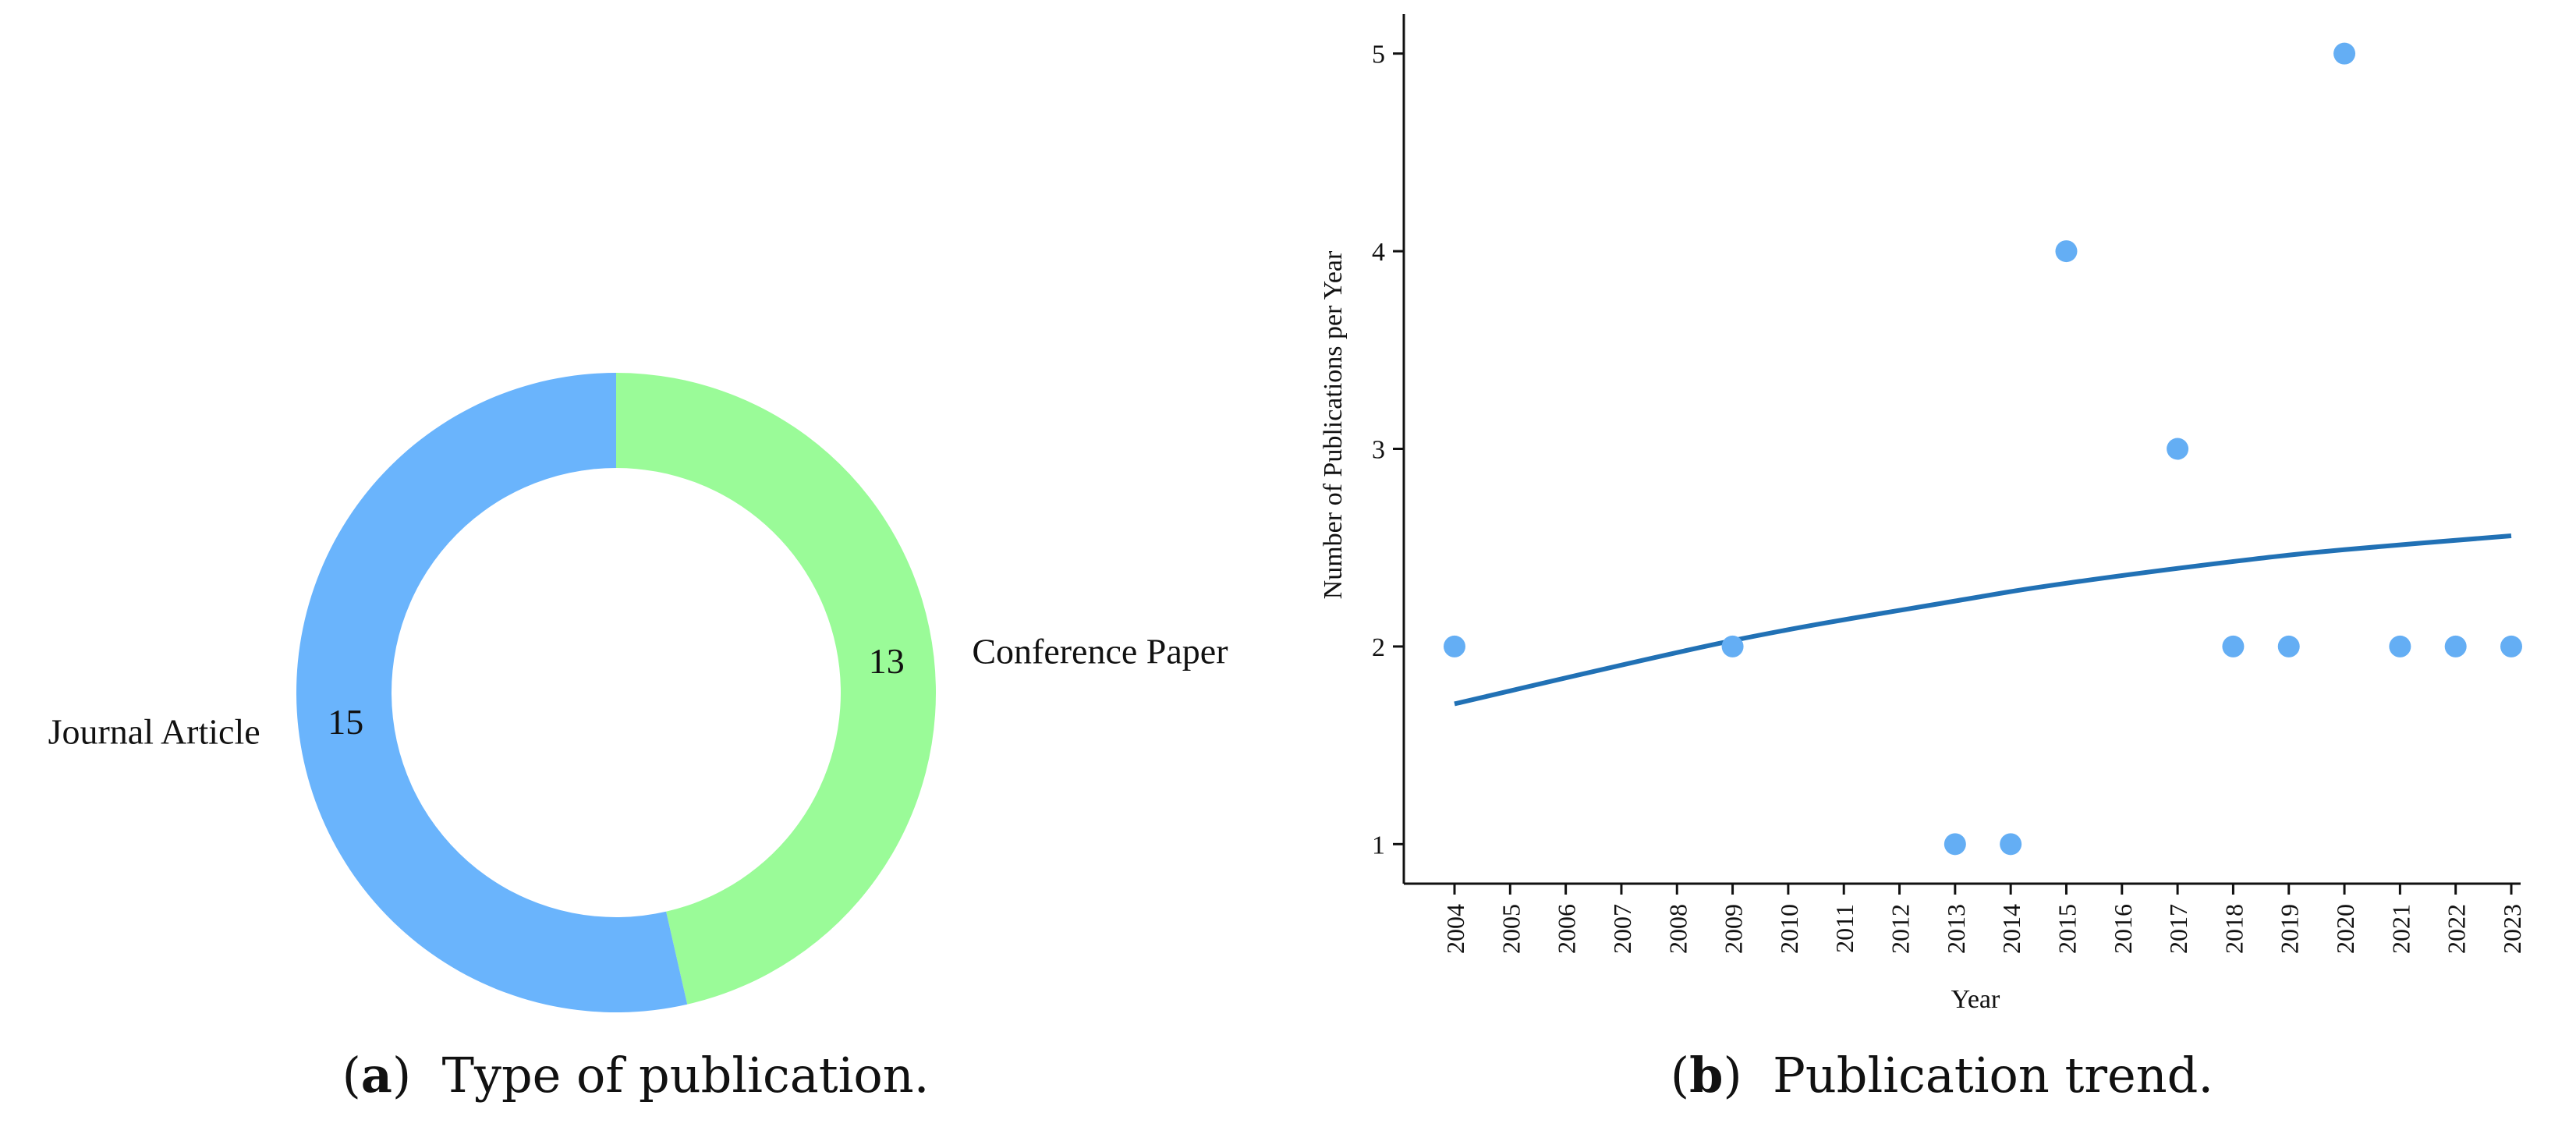  What do you see at coordinates (1333, 424) in the screenshot?
I see `y-axis-label: Number of Publications per Year` at bounding box center [1333, 424].